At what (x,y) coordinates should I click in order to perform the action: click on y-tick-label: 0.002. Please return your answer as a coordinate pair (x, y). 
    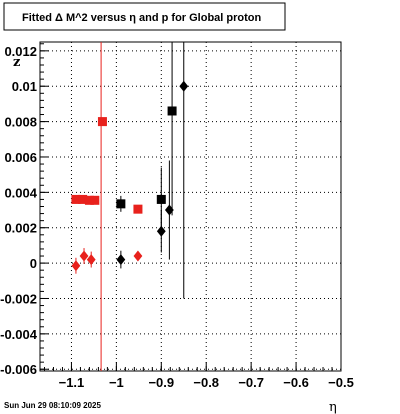
    Looking at the image, I should click on (20, 228).